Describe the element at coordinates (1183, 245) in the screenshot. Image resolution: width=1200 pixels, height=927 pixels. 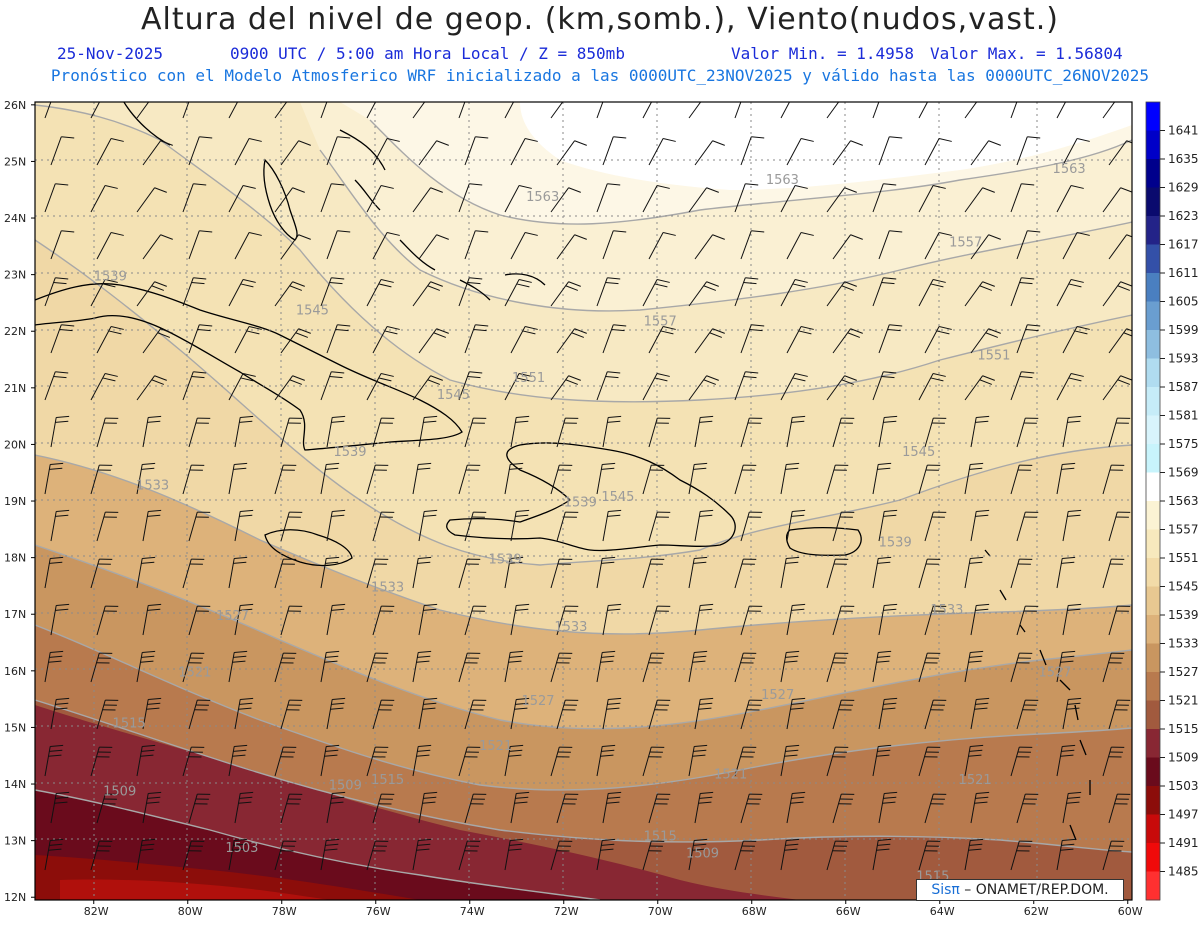
I see `legend-label: 1617` at that location.